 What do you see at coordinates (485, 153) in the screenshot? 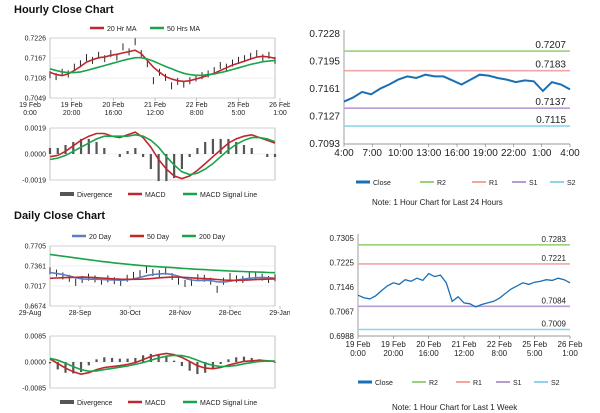
I see `x-tick-label: 19:00` at bounding box center [485, 153].